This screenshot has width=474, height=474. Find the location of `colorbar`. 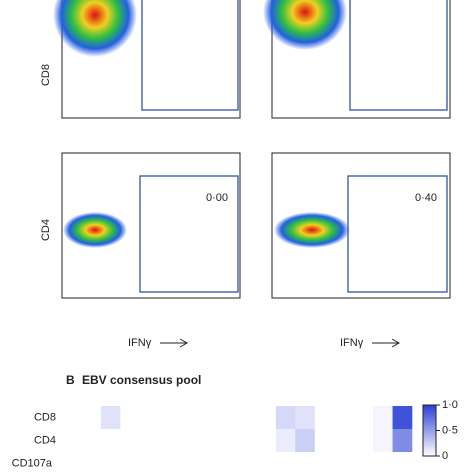

colorbar is located at coordinates (429, 430).